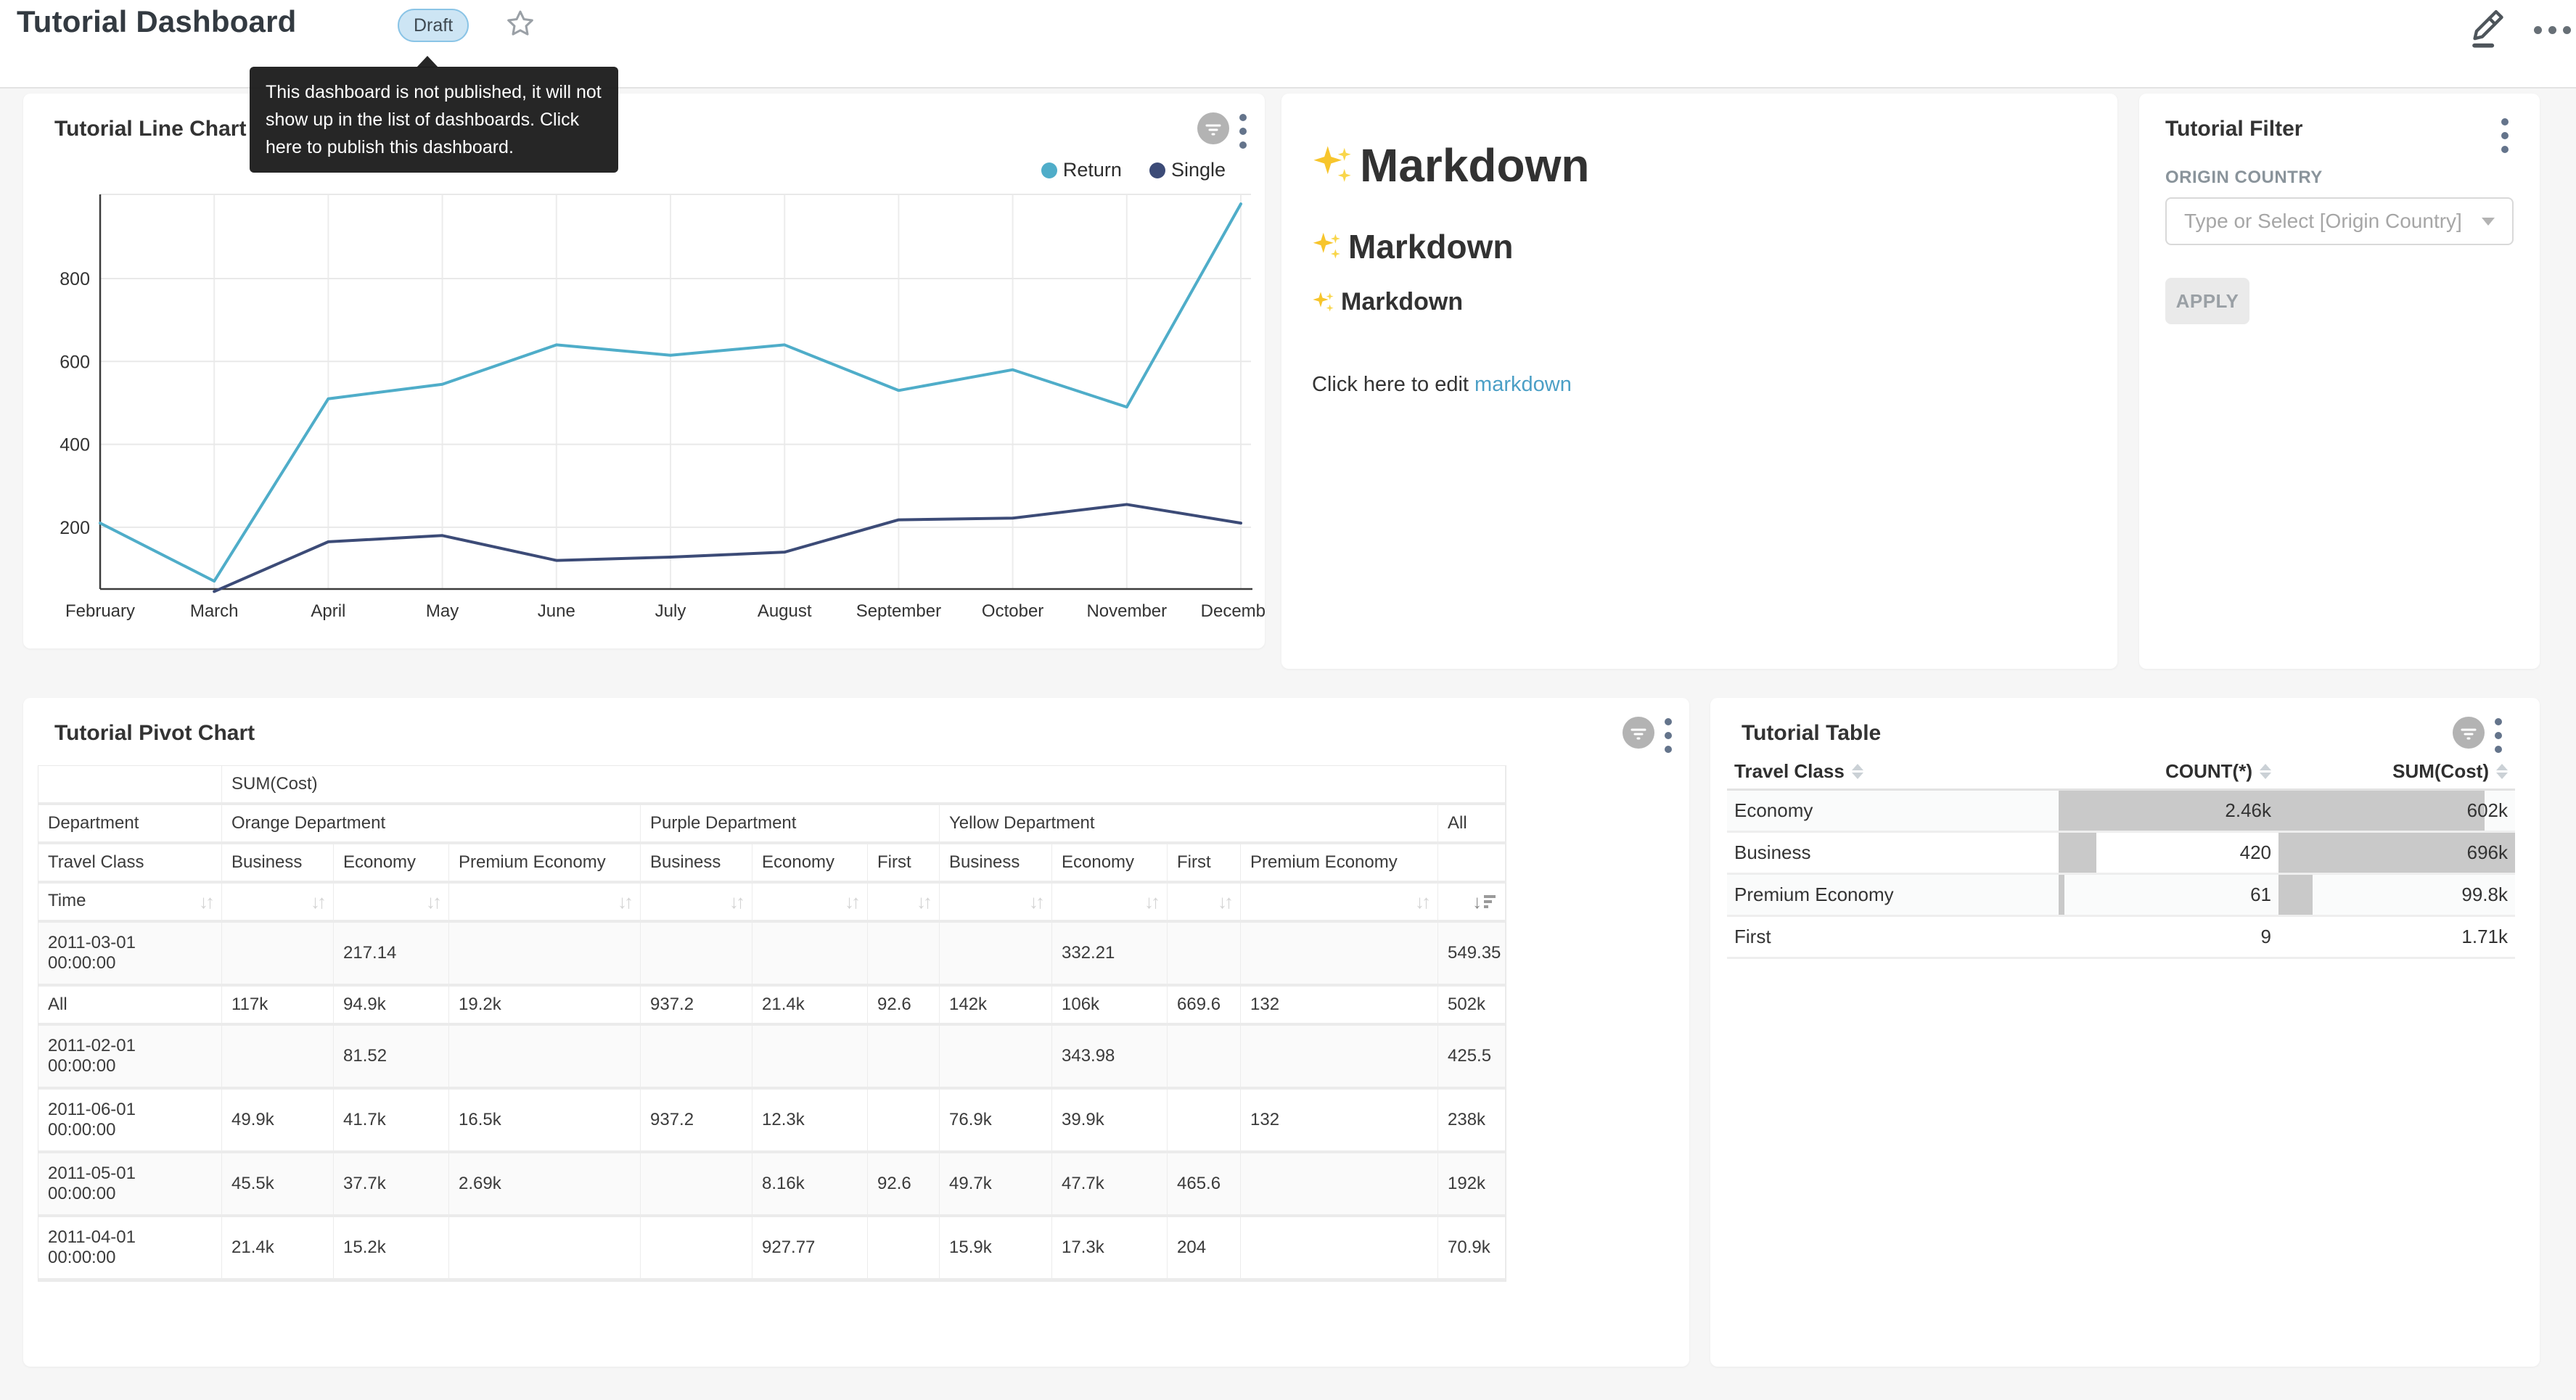 Image resolution: width=2576 pixels, height=1400 pixels. What do you see at coordinates (1187, 170) in the screenshot?
I see `legend-item-single: Single` at bounding box center [1187, 170].